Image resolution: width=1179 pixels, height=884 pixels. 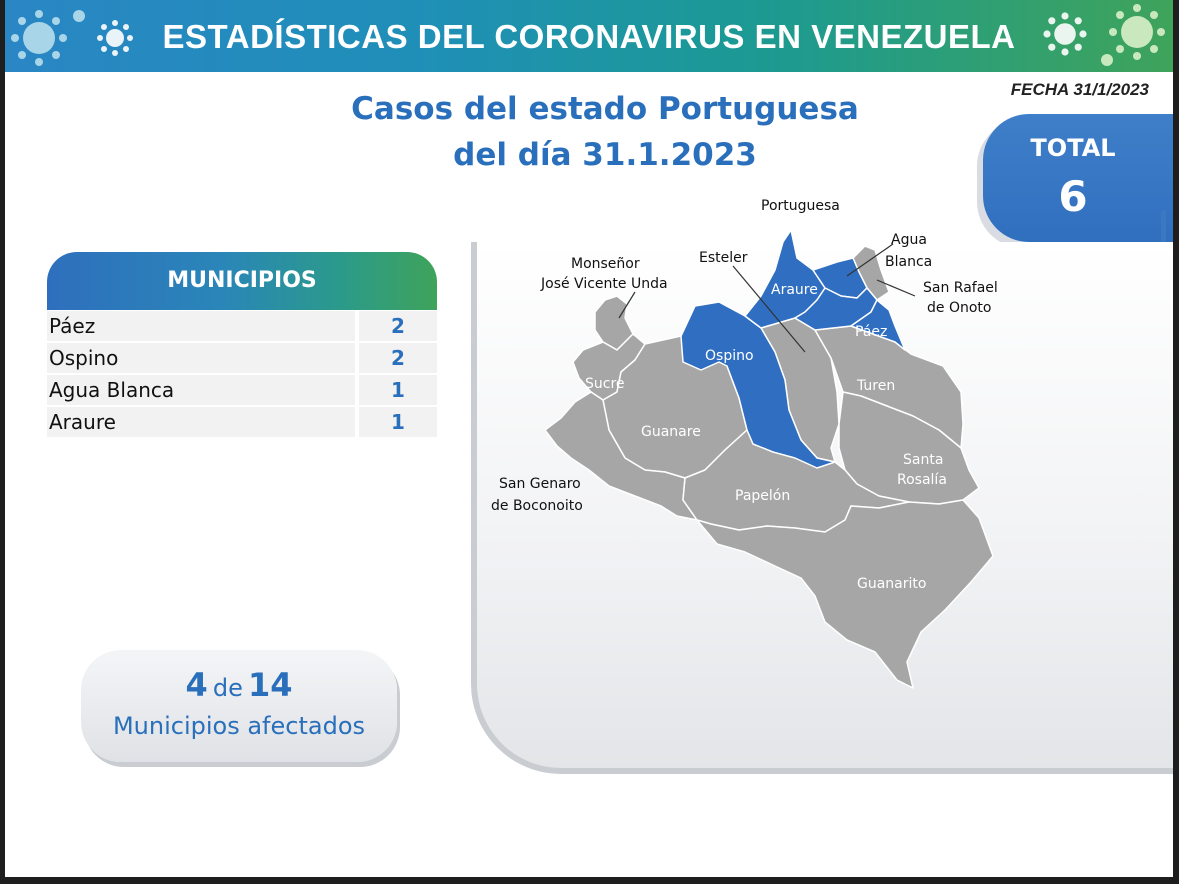 I want to click on municipios-header: MUNICIPIOS, so click(x=242, y=281).